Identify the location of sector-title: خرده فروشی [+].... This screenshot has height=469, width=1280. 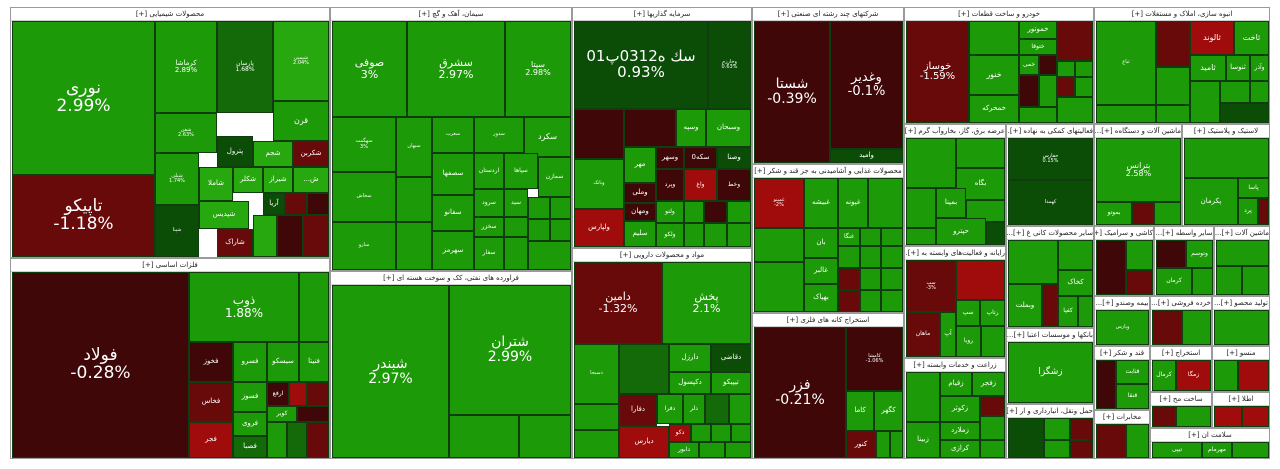
(1181, 303).